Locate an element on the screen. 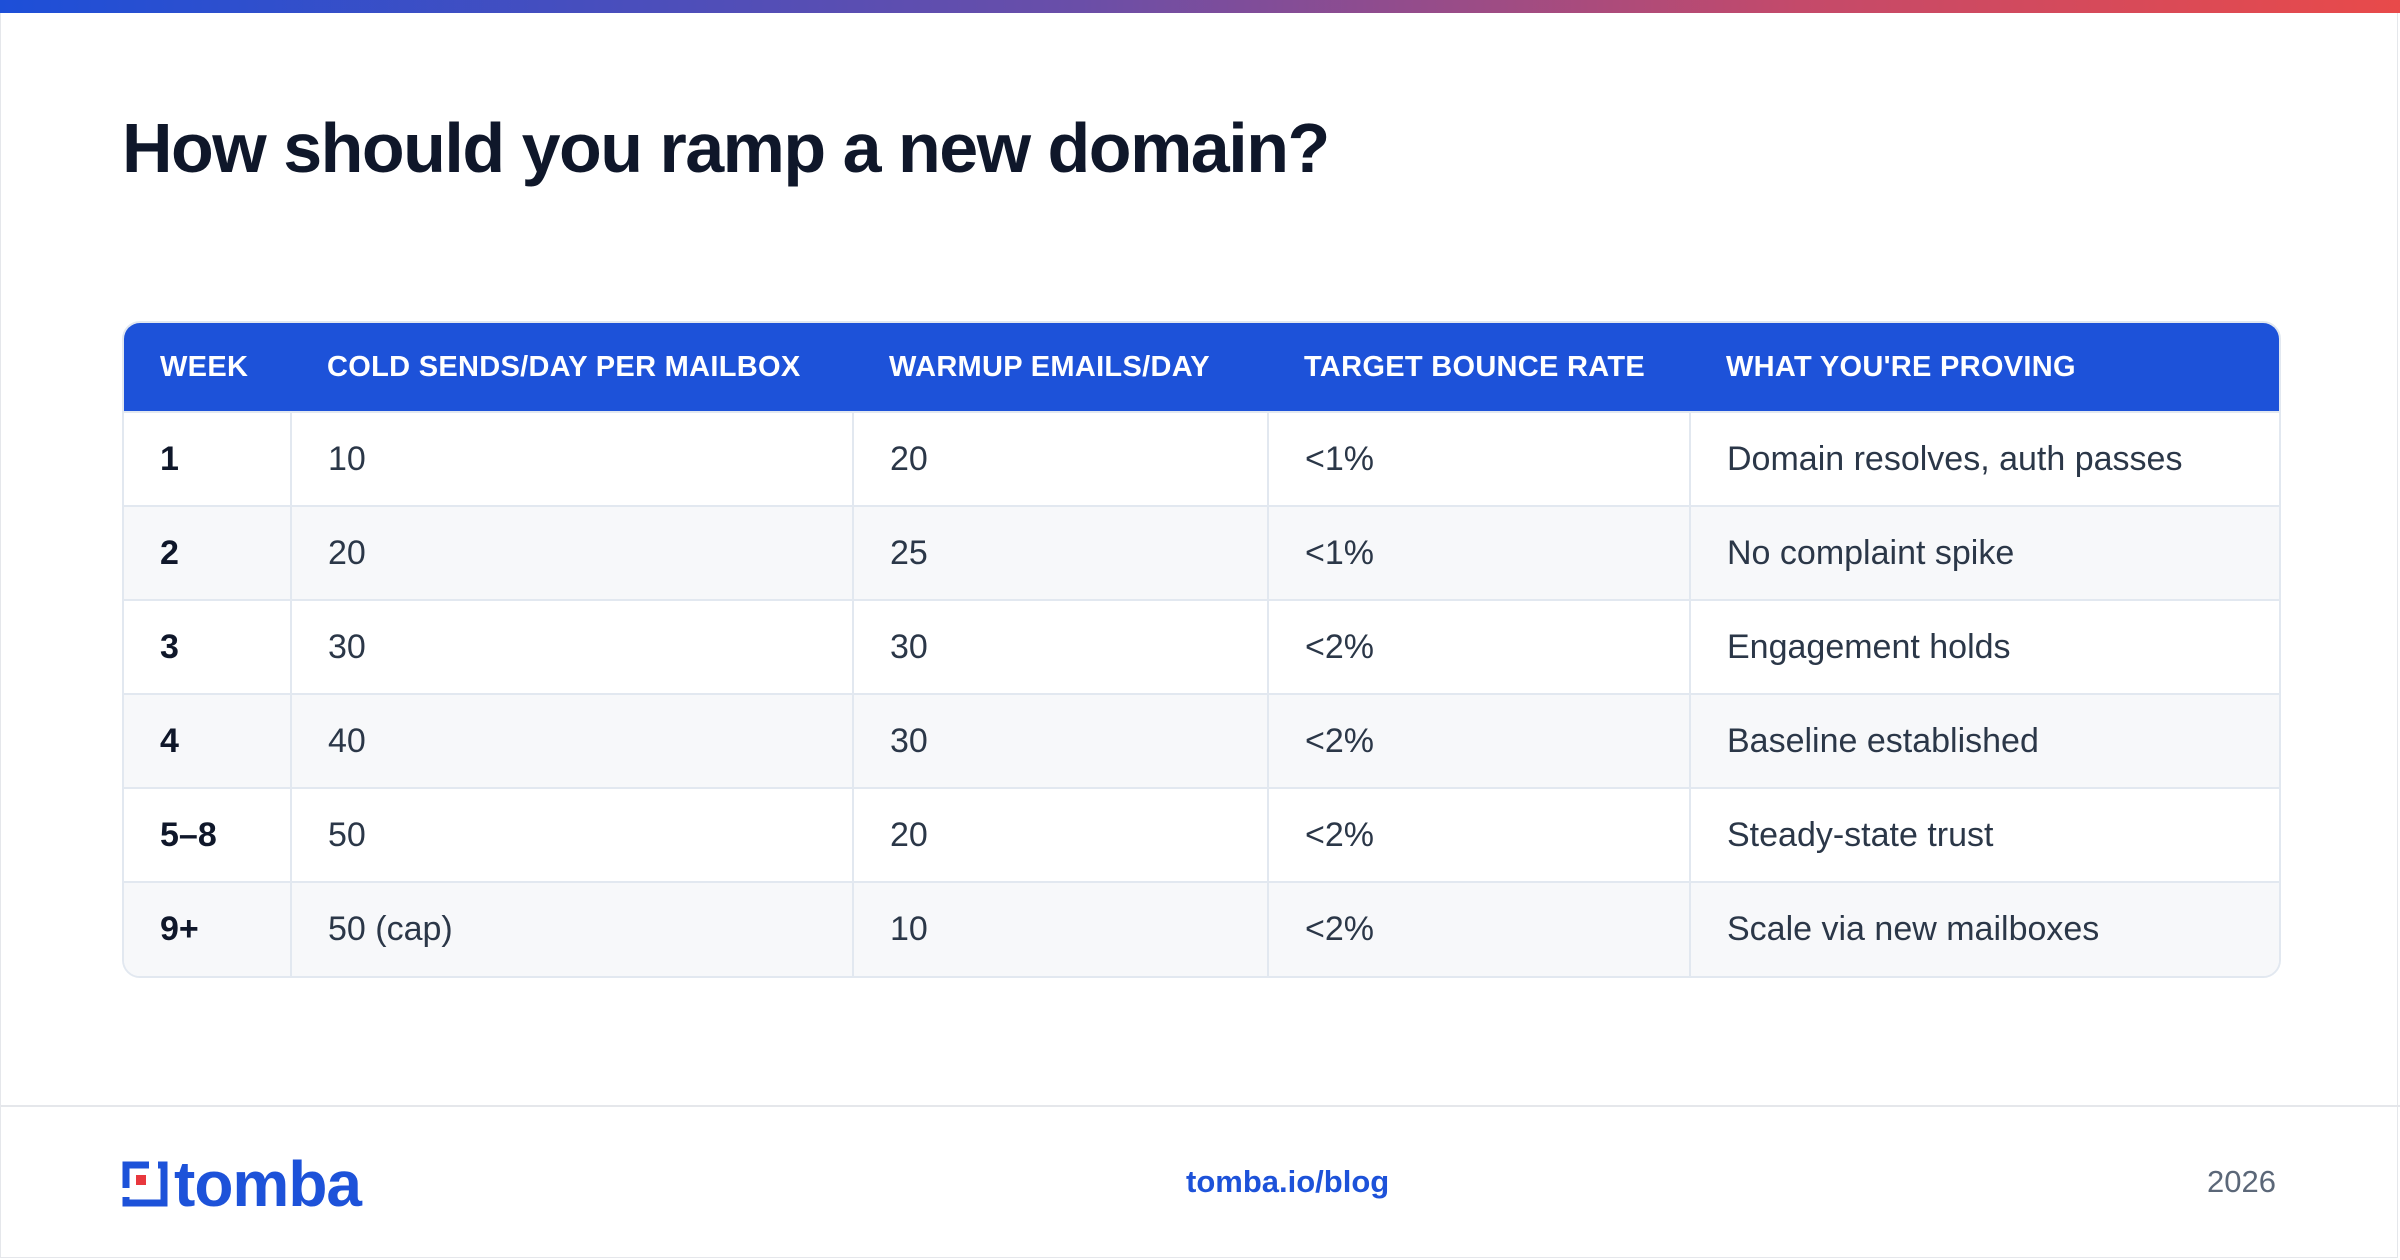 Image resolution: width=2400 pixels, height=1260 pixels. header-target-bounce: TARGET BOUNCE RATE is located at coordinates (1475, 366).